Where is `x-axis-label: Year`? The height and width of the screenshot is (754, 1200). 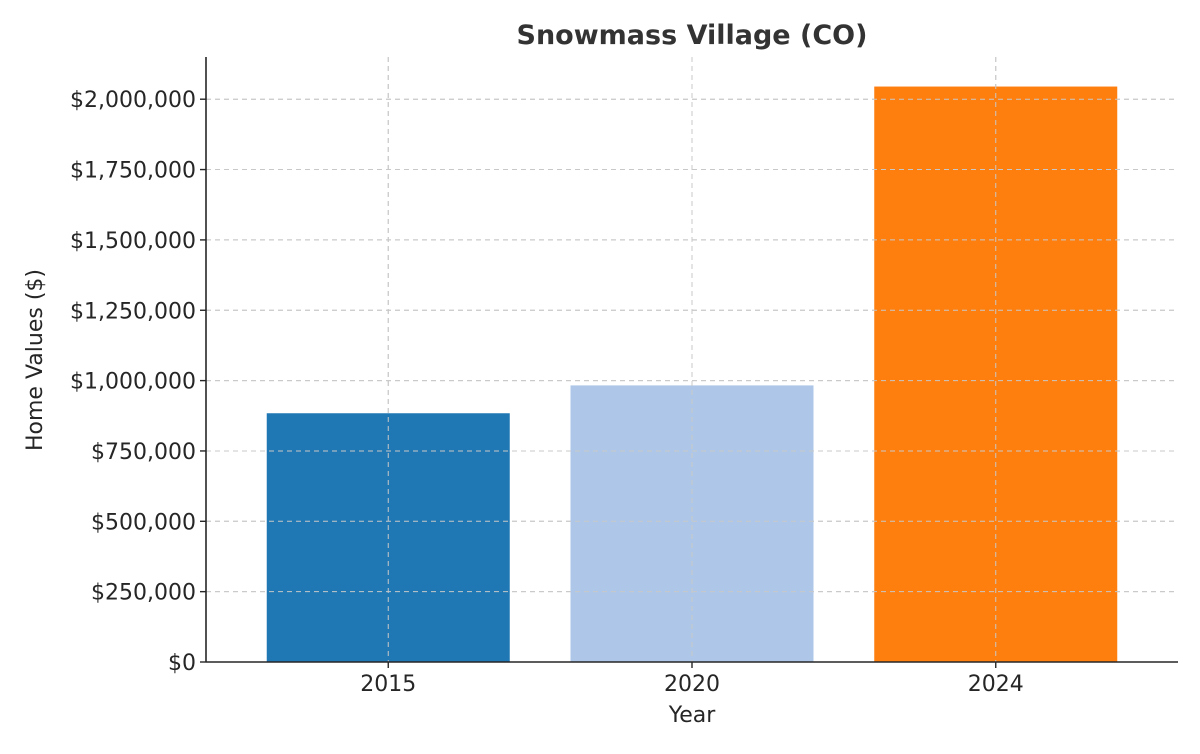
x-axis-label: Year is located at coordinates (692, 715).